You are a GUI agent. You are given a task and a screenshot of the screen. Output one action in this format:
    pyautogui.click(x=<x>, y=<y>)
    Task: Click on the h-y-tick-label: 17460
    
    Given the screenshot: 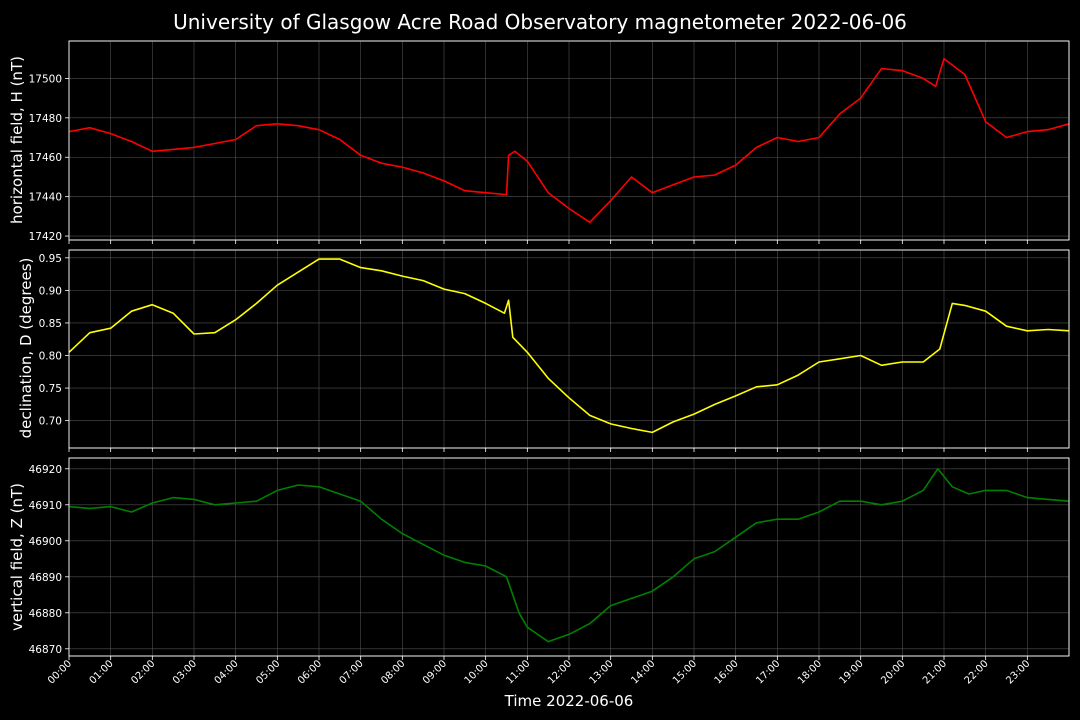 What is the action you would take?
    pyautogui.click(x=45, y=158)
    